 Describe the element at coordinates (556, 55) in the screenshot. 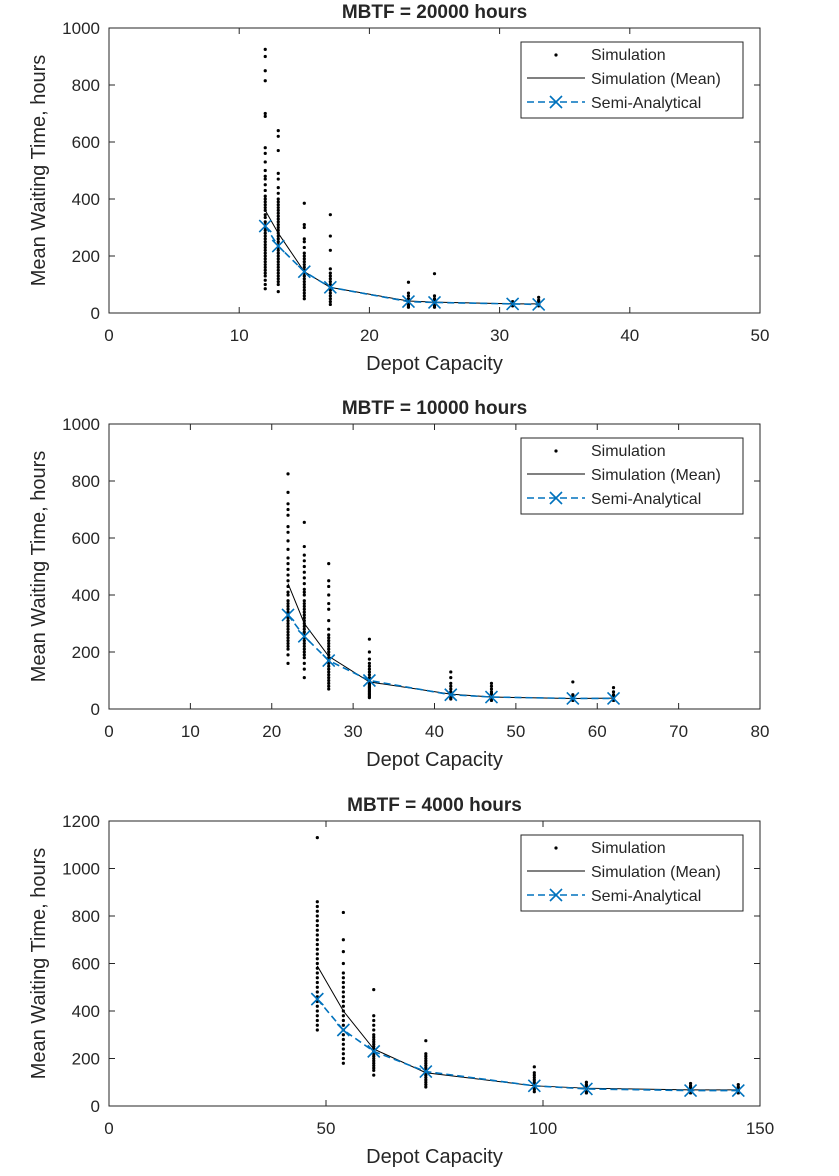

I see `legend-simulation-marker` at that location.